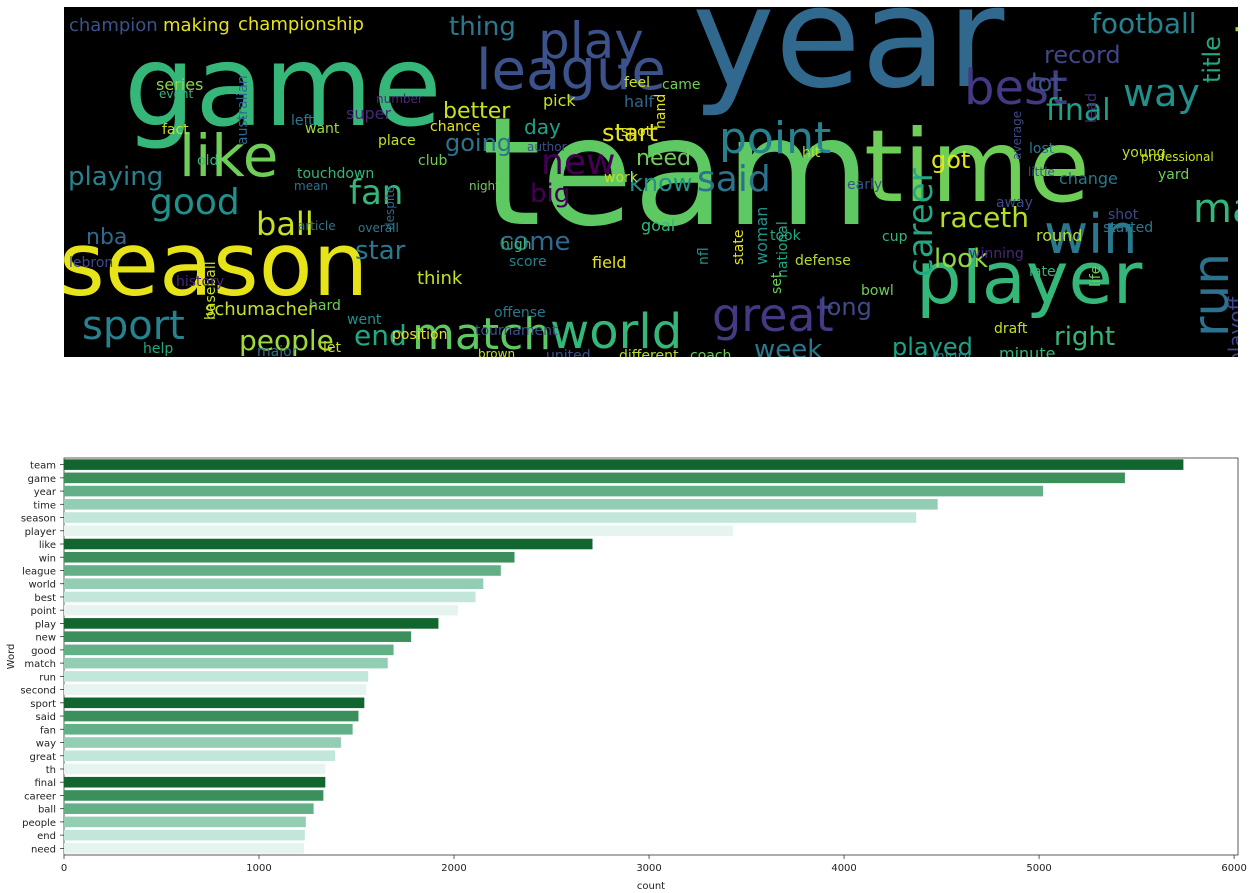 The width and height of the screenshot is (1250, 893). Describe the element at coordinates (180, 84) in the screenshot. I see `cloud-word: series` at that location.